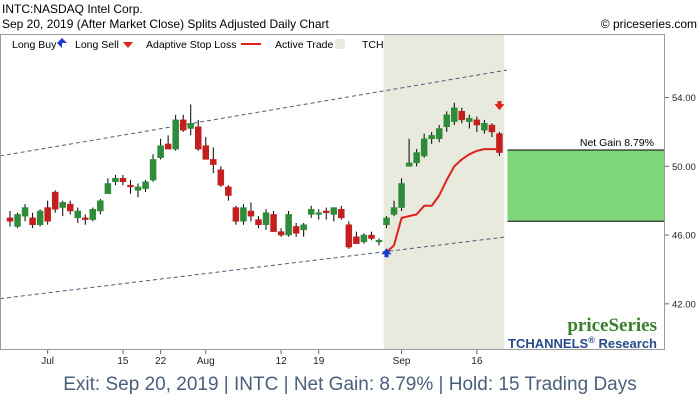 This screenshot has width=700, height=400. What do you see at coordinates (684, 304) in the screenshot?
I see `y-tick-label: 42.00` at bounding box center [684, 304].